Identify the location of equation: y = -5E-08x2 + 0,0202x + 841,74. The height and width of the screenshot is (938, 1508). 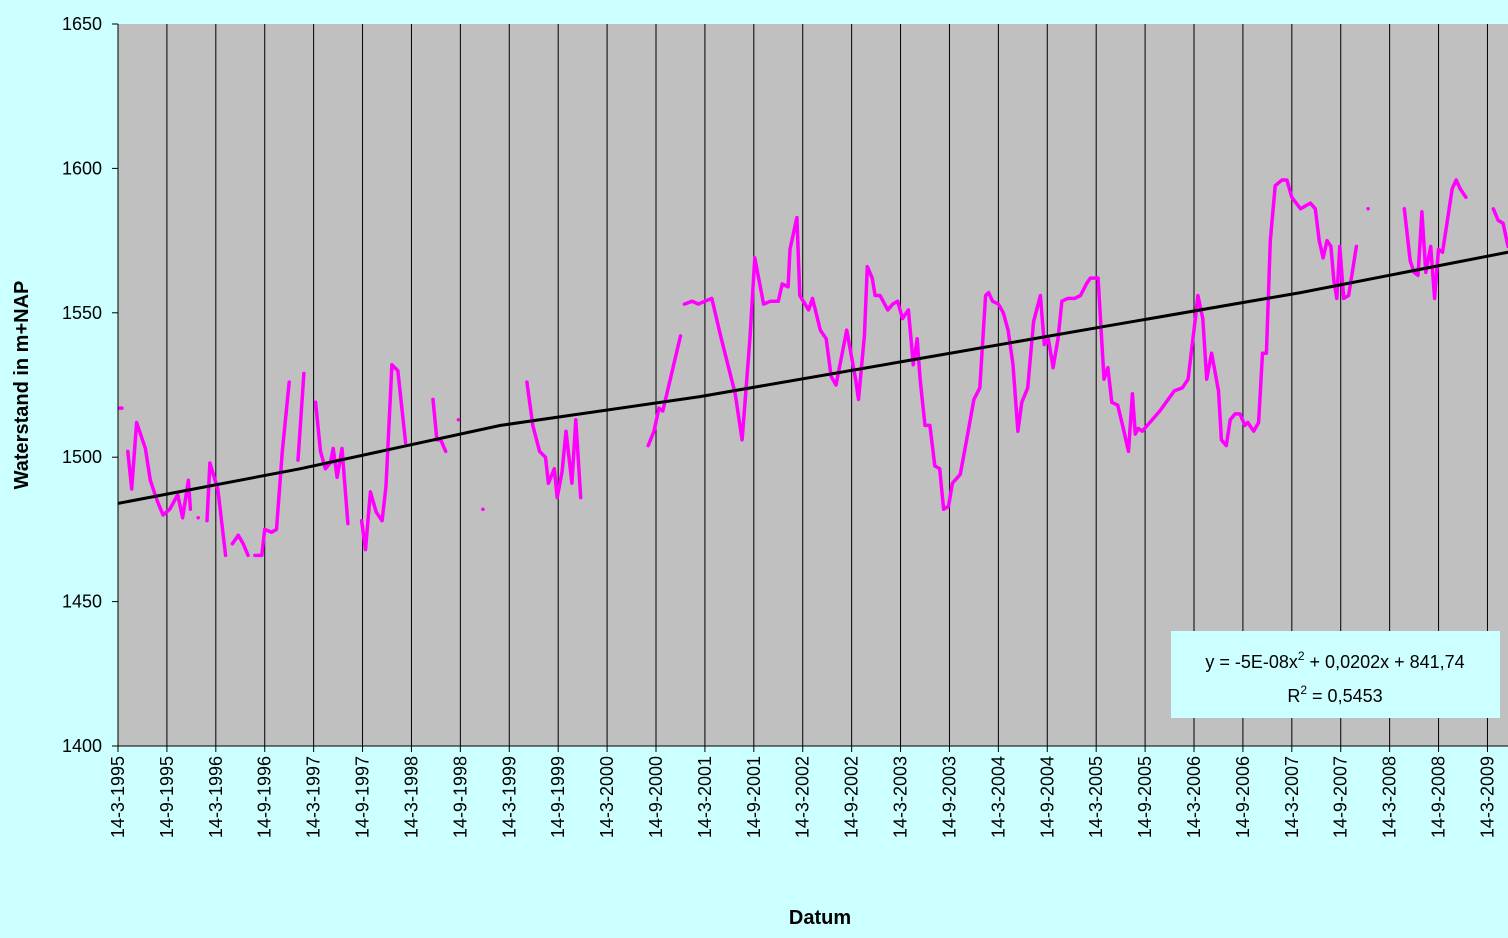
(1334, 660).